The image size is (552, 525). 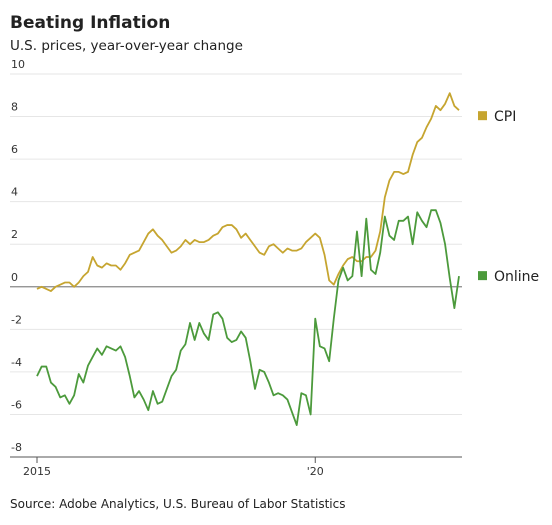 I want to click on y-tick-label: 8, so click(x=14, y=107).